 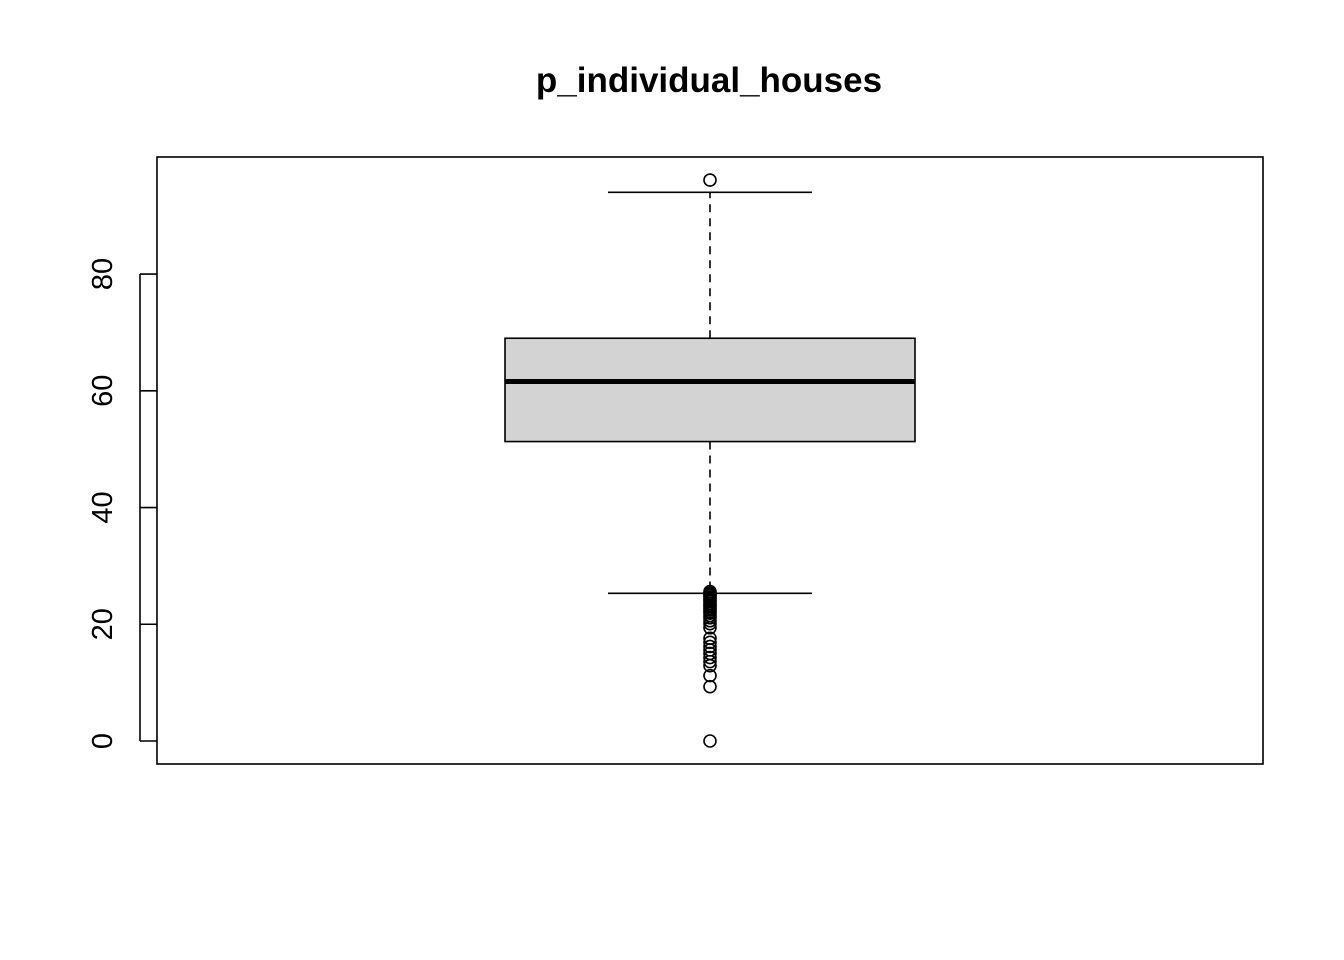 What do you see at coordinates (103, 624) in the screenshot?
I see `y-tick-label: 20` at bounding box center [103, 624].